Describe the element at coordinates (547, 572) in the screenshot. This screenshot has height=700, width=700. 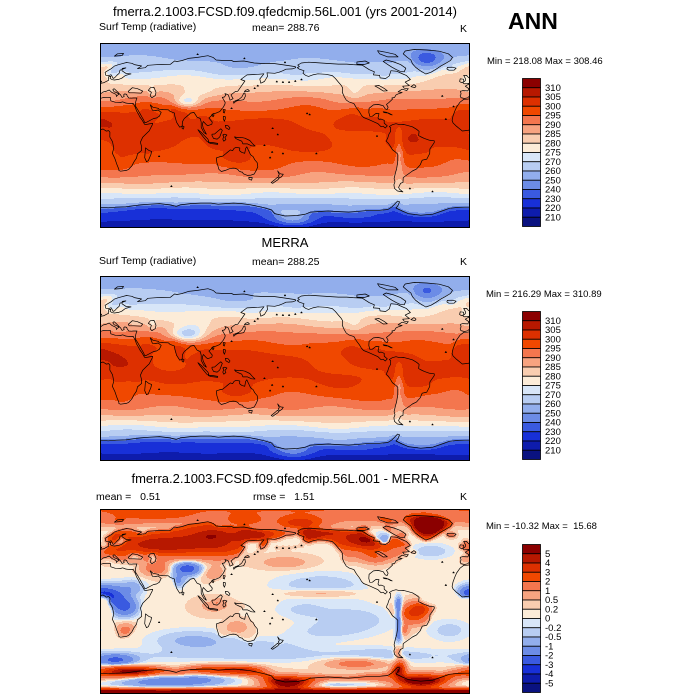
I see `svg-text: 3` at that location.